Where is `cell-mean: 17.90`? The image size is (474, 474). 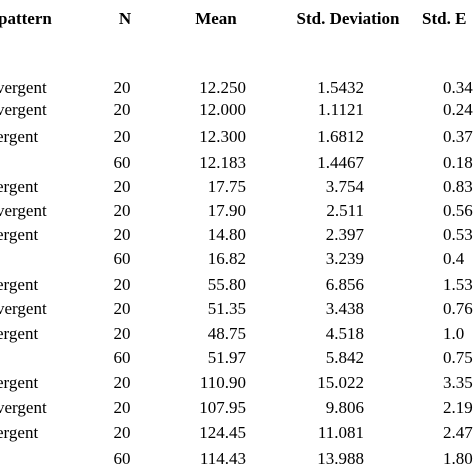
cell-mean: 17.90 is located at coordinates (226, 210).